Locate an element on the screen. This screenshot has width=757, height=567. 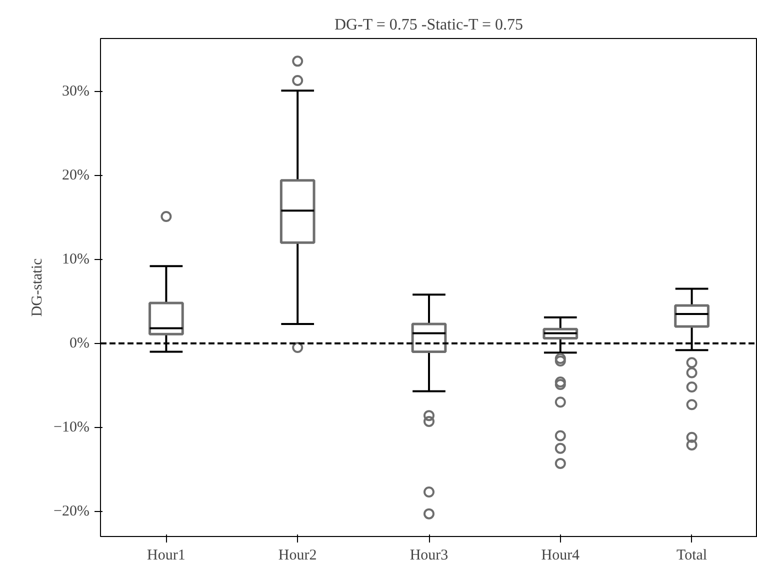
x-tick-label: Hour1 is located at coordinates (166, 556).